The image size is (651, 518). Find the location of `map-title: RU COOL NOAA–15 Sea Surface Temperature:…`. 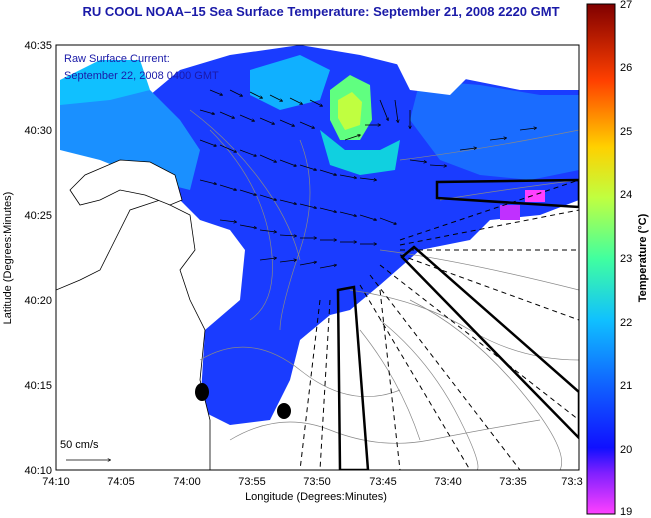

map-title: RU COOL NOAA–15 Sea Surface Temperature:… is located at coordinates (321, 11).